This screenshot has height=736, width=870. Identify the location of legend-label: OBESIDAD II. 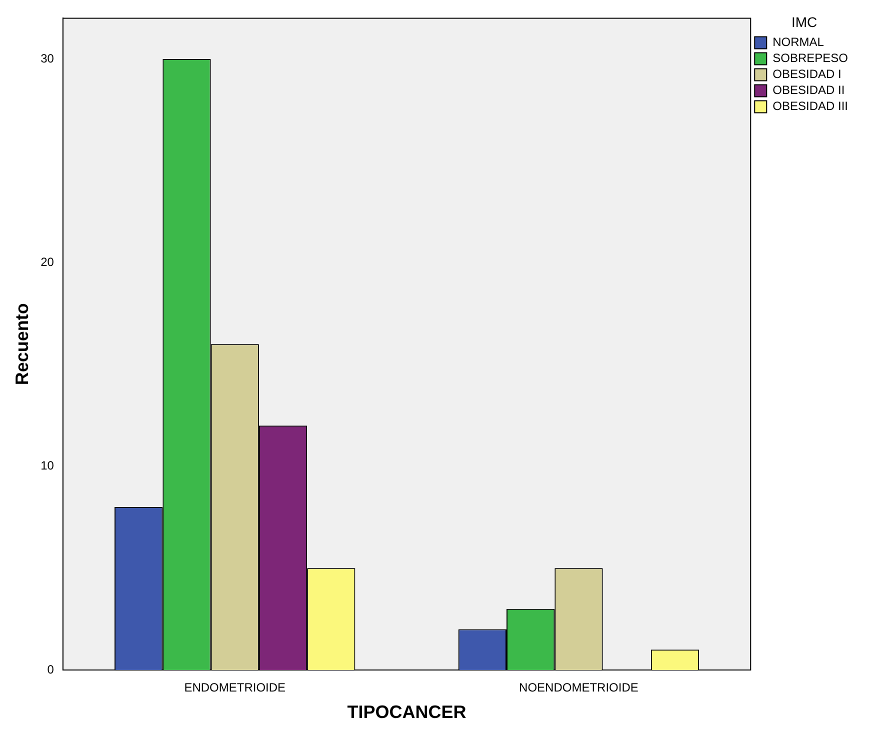
(808, 90).